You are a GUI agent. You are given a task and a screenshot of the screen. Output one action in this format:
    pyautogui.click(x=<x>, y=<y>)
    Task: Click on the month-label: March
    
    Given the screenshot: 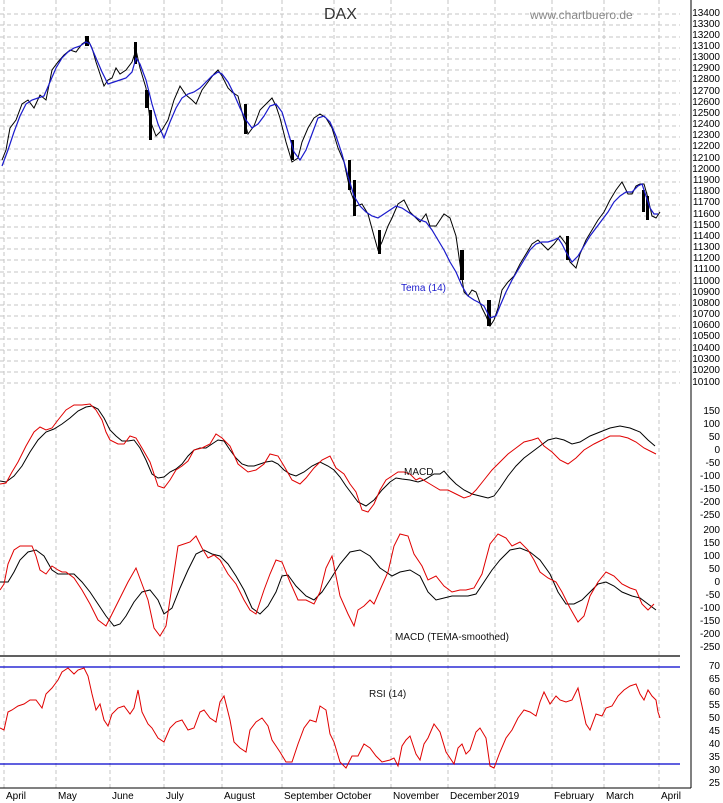 What is the action you would take?
    pyautogui.click(x=620, y=796)
    